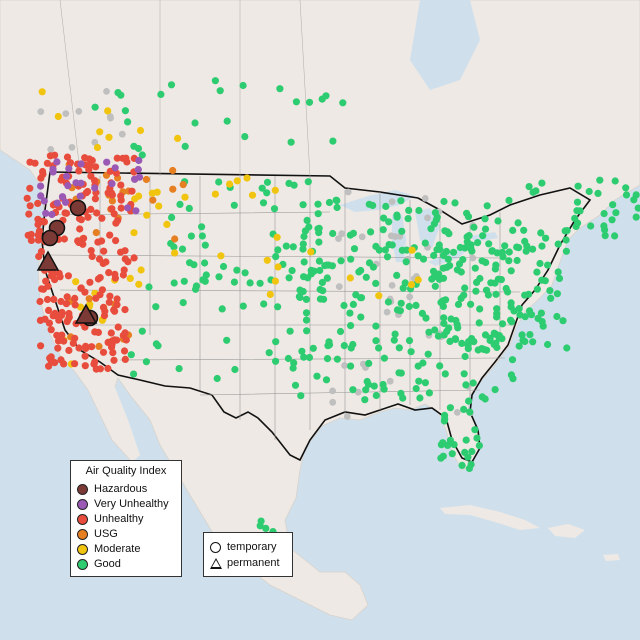 The height and width of the screenshot is (640, 640). What do you see at coordinates (112, 489) in the screenshot?
I see `legend-item-hazardous: Hazardous` at bounding box center [112, 489].